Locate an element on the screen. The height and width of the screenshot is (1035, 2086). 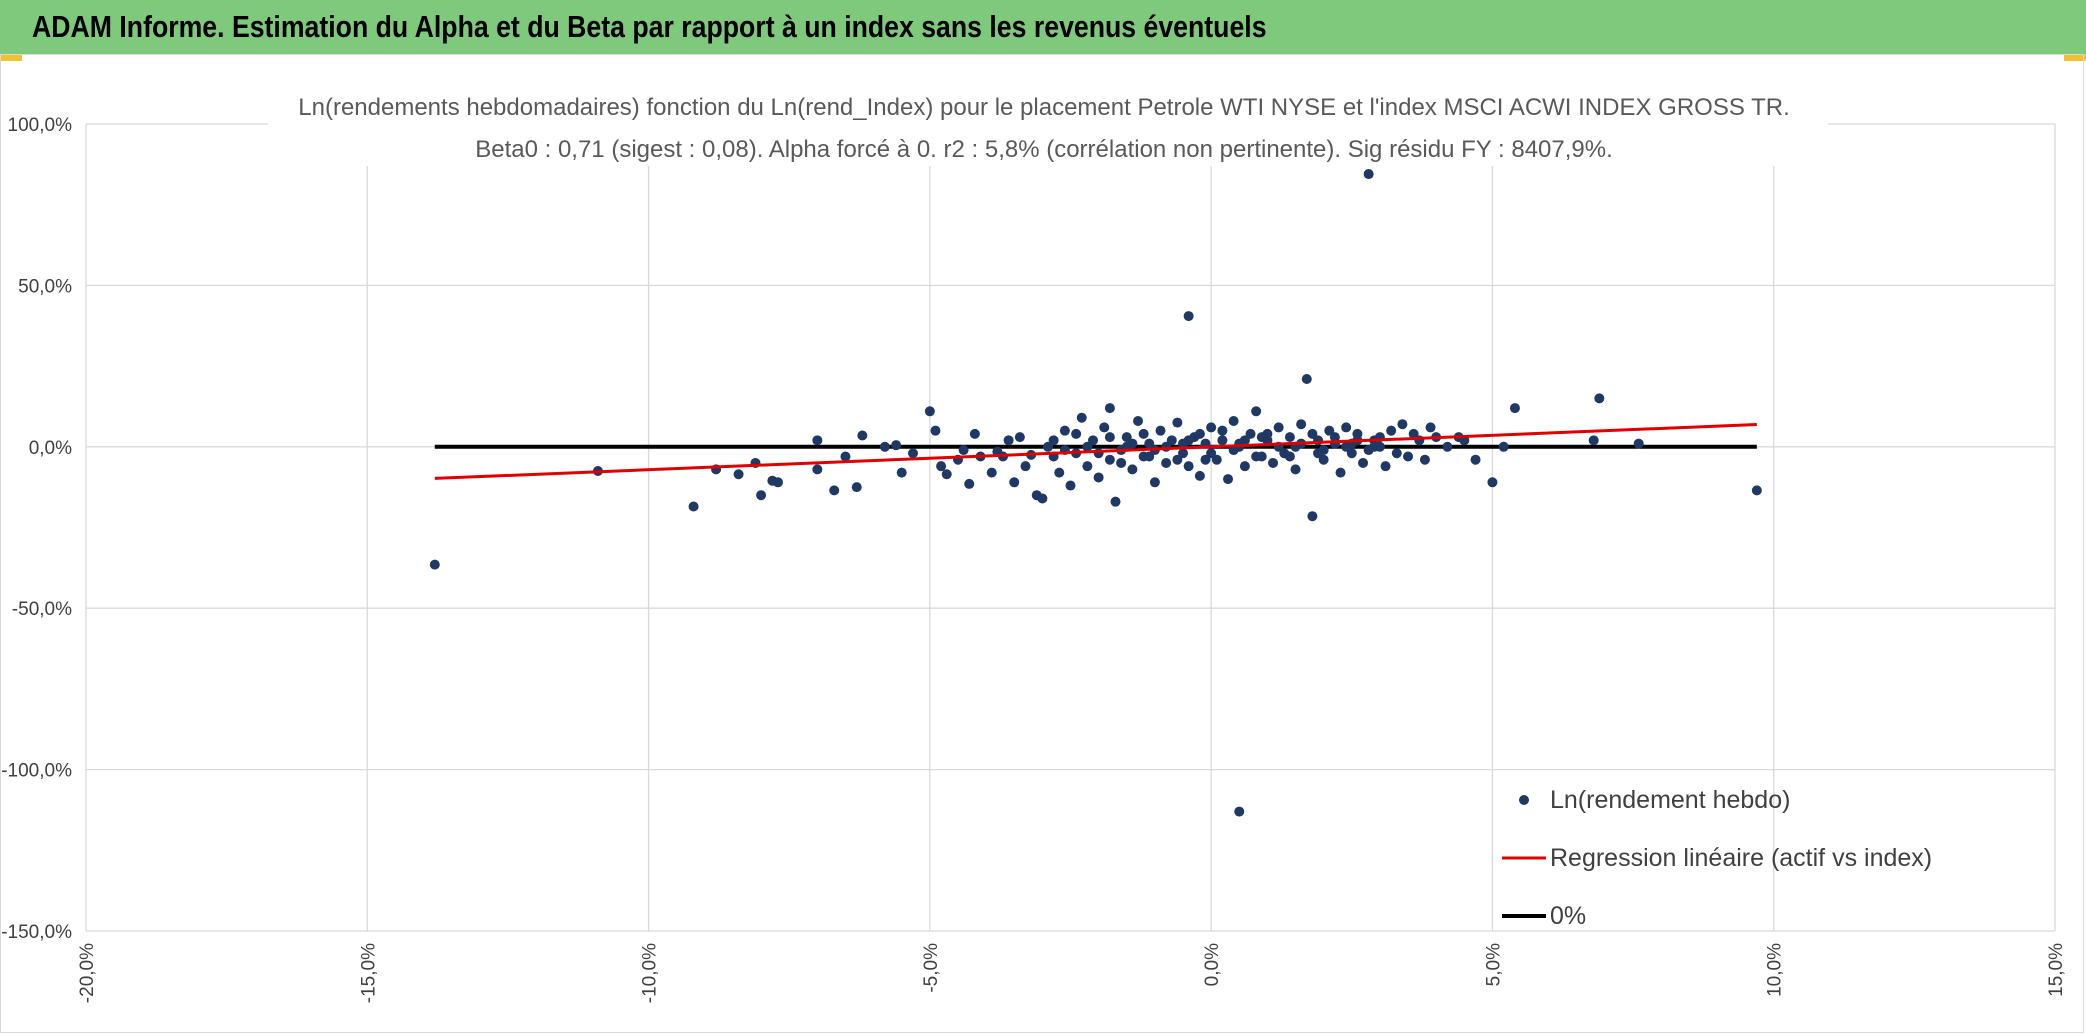
x-tick-label: 0,0% is located at coordinates (1212, 964).